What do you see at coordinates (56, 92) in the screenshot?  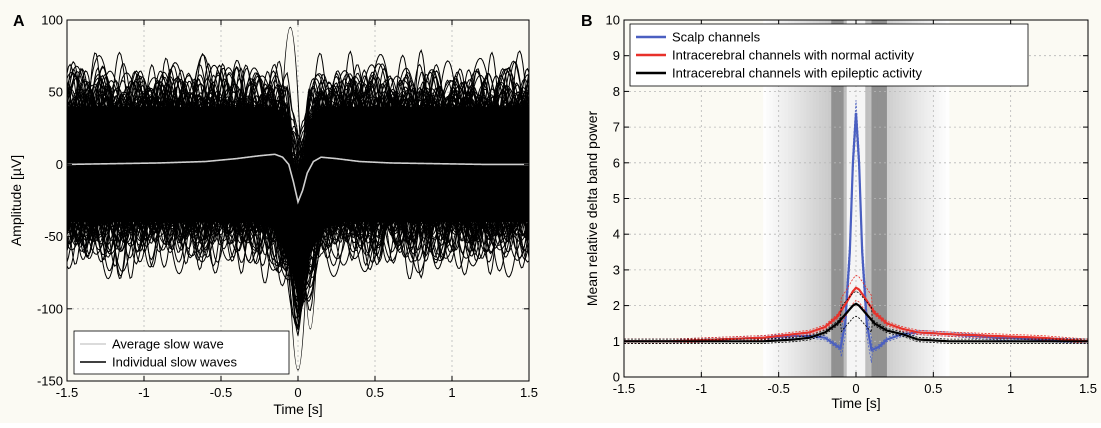 I see `panel-a-y-tick-label: 50` at bounding box center [56, 92].